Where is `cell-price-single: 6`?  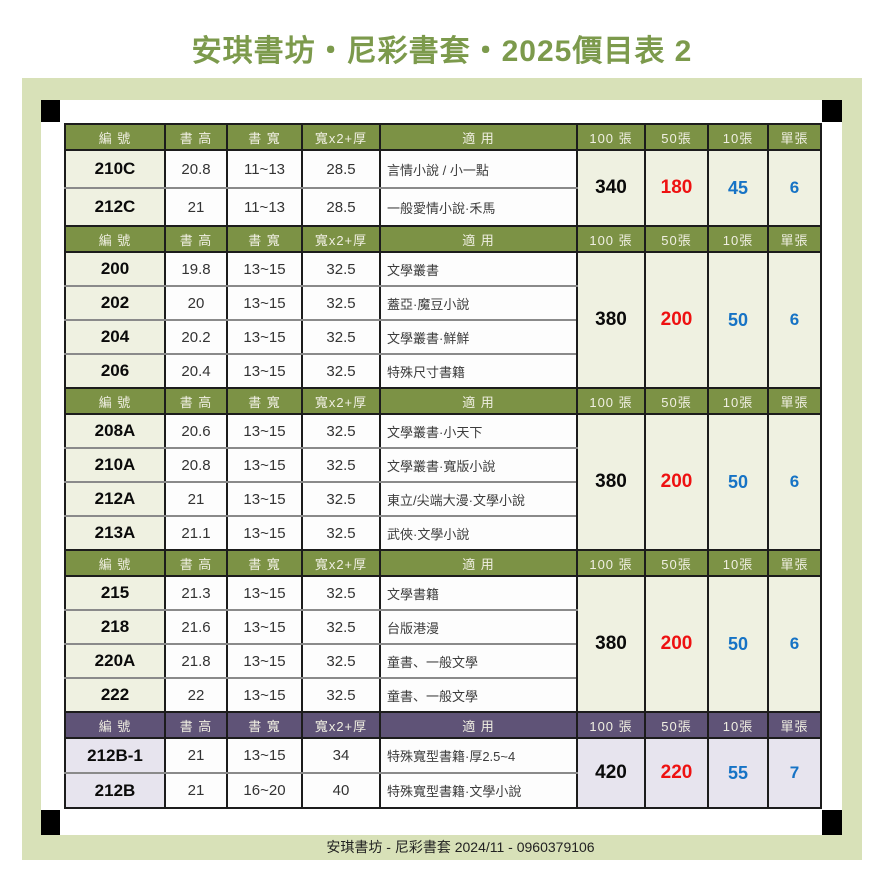
cell-price-single: 6 is located at coordinates (794, 320).